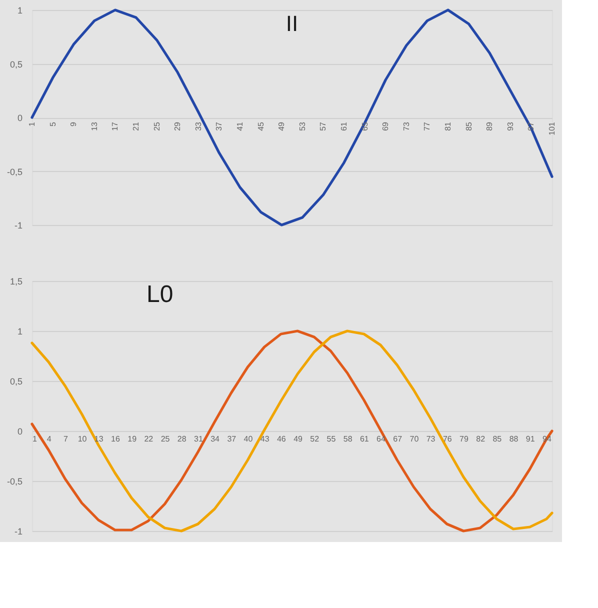 This screenshot has height=608, width=598. Describe the element at coordinates (249, 439) in the screenshot. I see `x-tick-label: 40` at that location.